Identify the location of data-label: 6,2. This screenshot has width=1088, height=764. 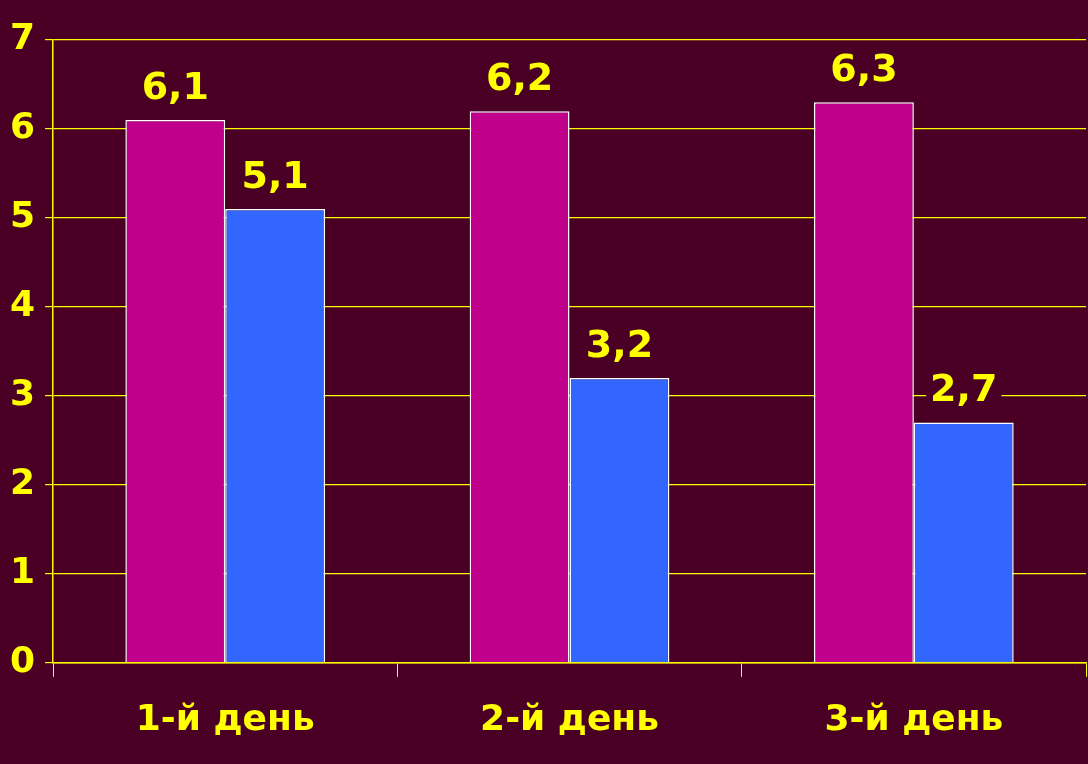
(519, 77).